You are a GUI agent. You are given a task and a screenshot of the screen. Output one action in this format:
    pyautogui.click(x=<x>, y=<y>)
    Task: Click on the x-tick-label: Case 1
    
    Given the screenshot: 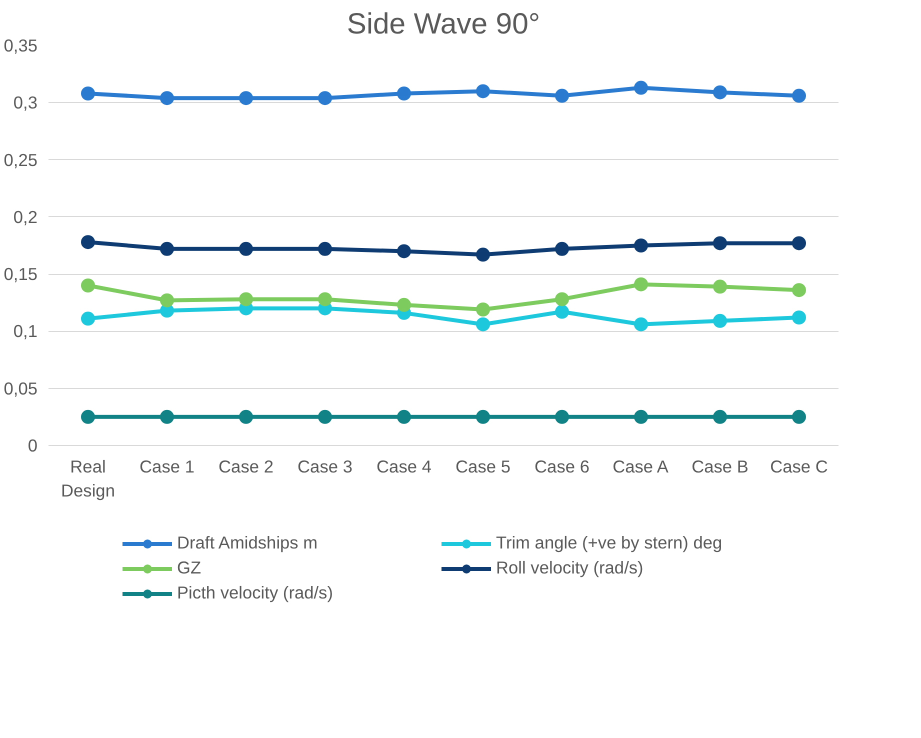 What is the action you would take?
    pyautogui.click(x=167, y=466)
    